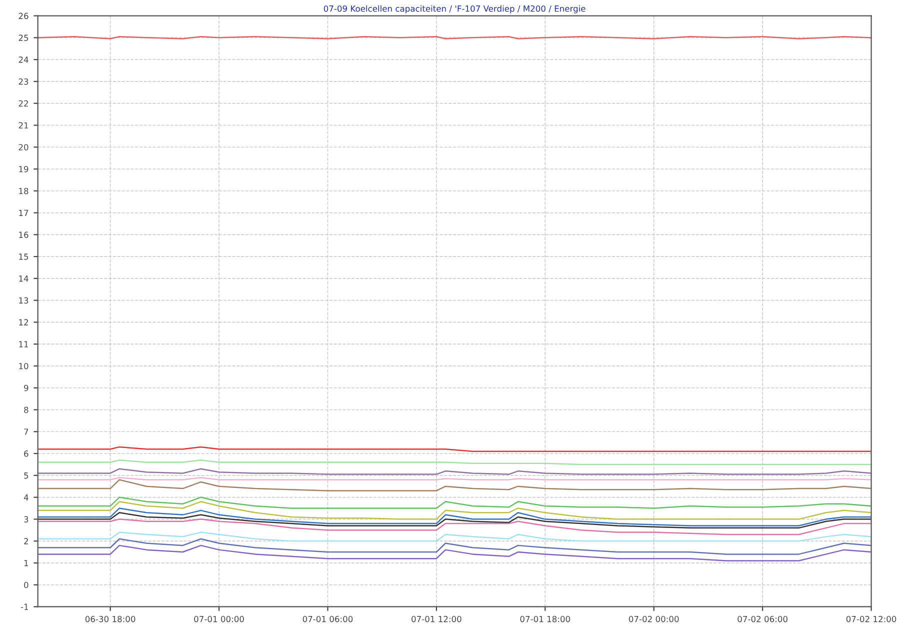  Describe the element at coordinates (653, 619) in the screenshot. I see `x-tick-label: 07-02 00:00` at that location.